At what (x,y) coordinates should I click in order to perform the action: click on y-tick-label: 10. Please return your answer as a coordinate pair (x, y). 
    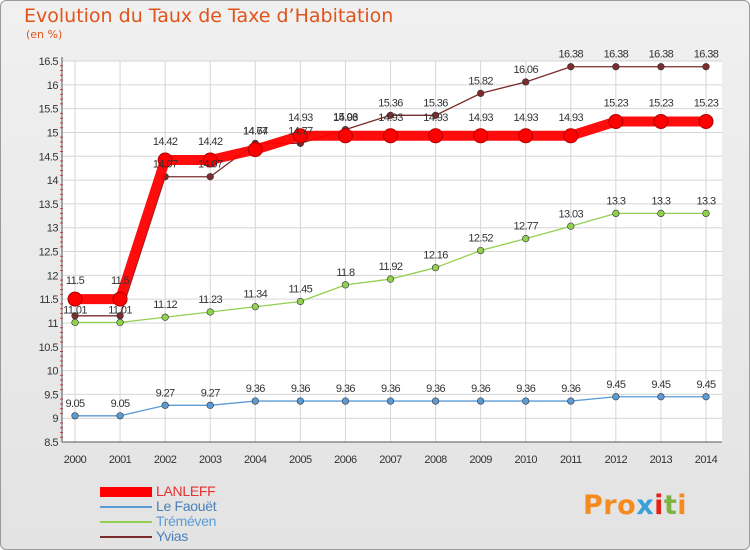
    Looking at the image, I should click on (53, 372).